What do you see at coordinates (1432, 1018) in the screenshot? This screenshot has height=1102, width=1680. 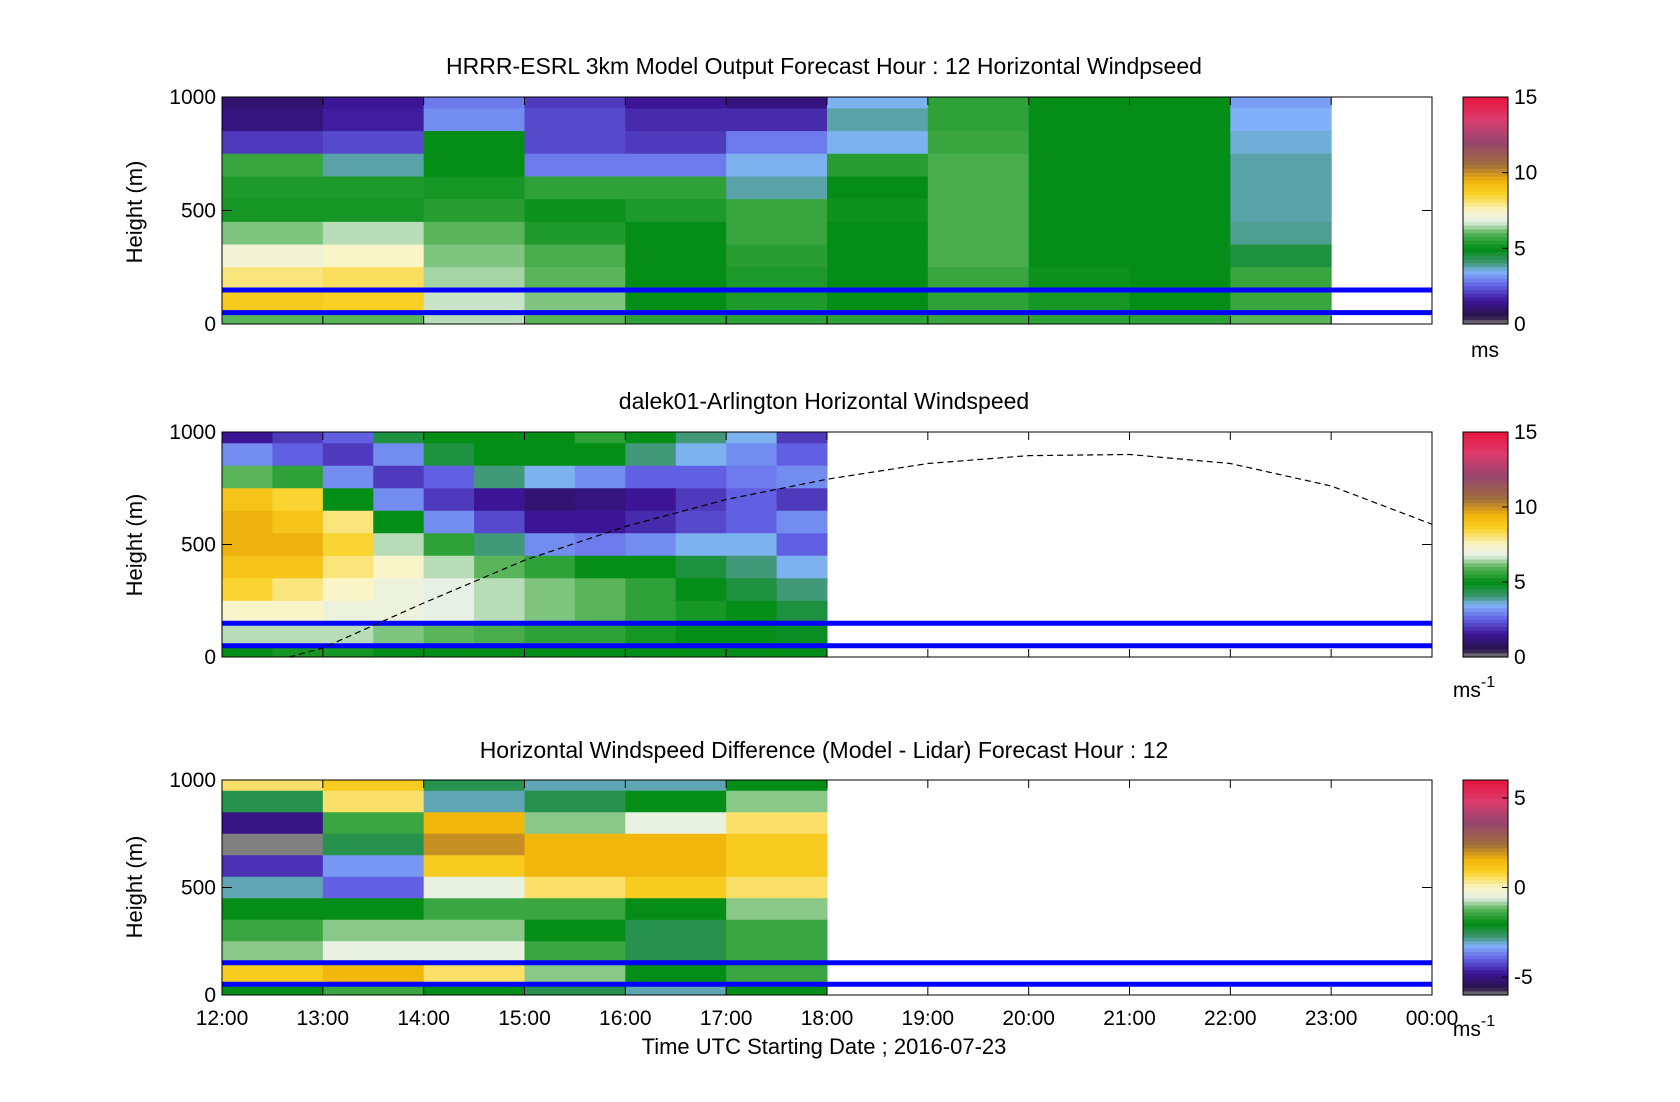 I see `x-tick-label: 00:00` at bounding box center [1432, 1018].